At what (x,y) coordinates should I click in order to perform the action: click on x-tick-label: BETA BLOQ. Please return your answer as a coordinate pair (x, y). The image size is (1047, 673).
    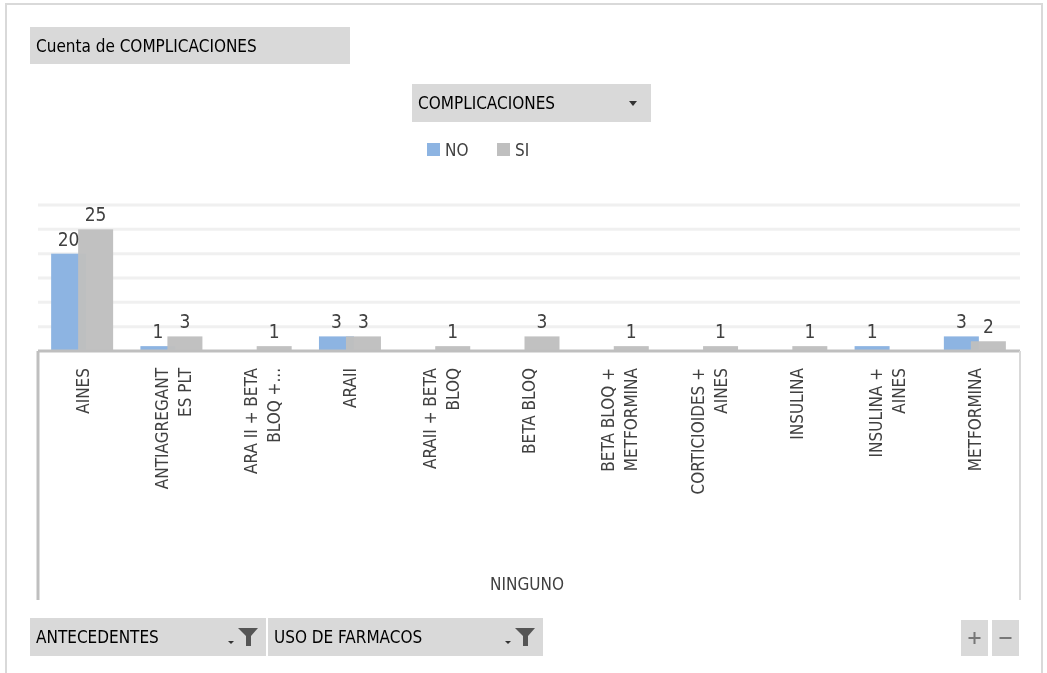
    Looking at the image, I should click on (529, 411).